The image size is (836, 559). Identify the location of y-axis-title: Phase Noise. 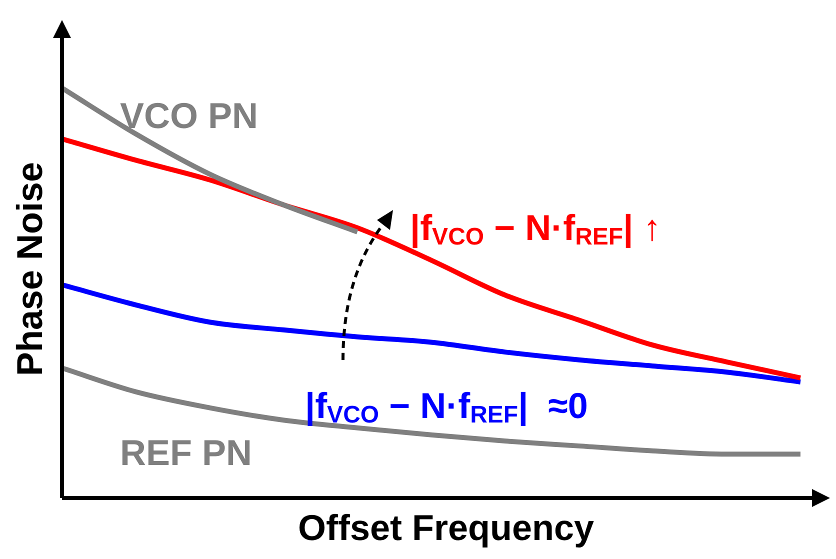
(29, 269).